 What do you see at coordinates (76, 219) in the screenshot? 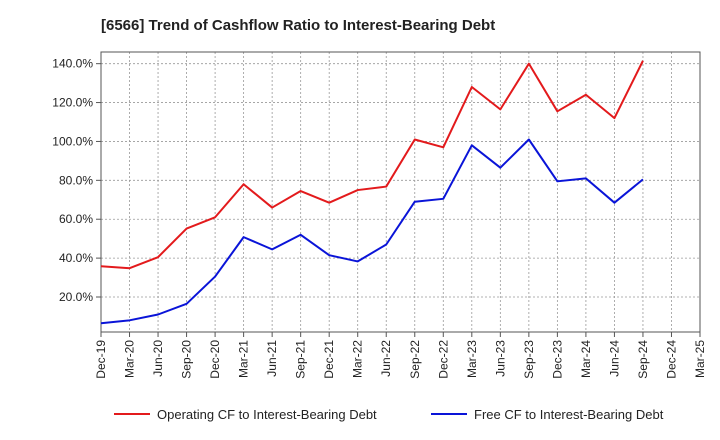
I see `y-tick-label: 60.0%` at bounding box center [76, 219].